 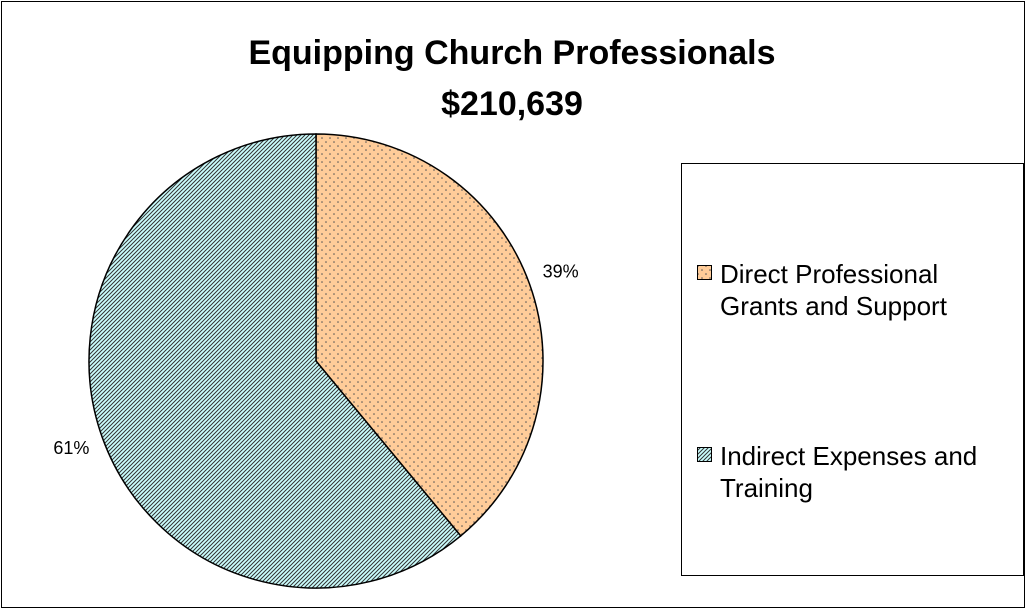 I want to click on slice-label: 61%, so click(x=71, y=448).